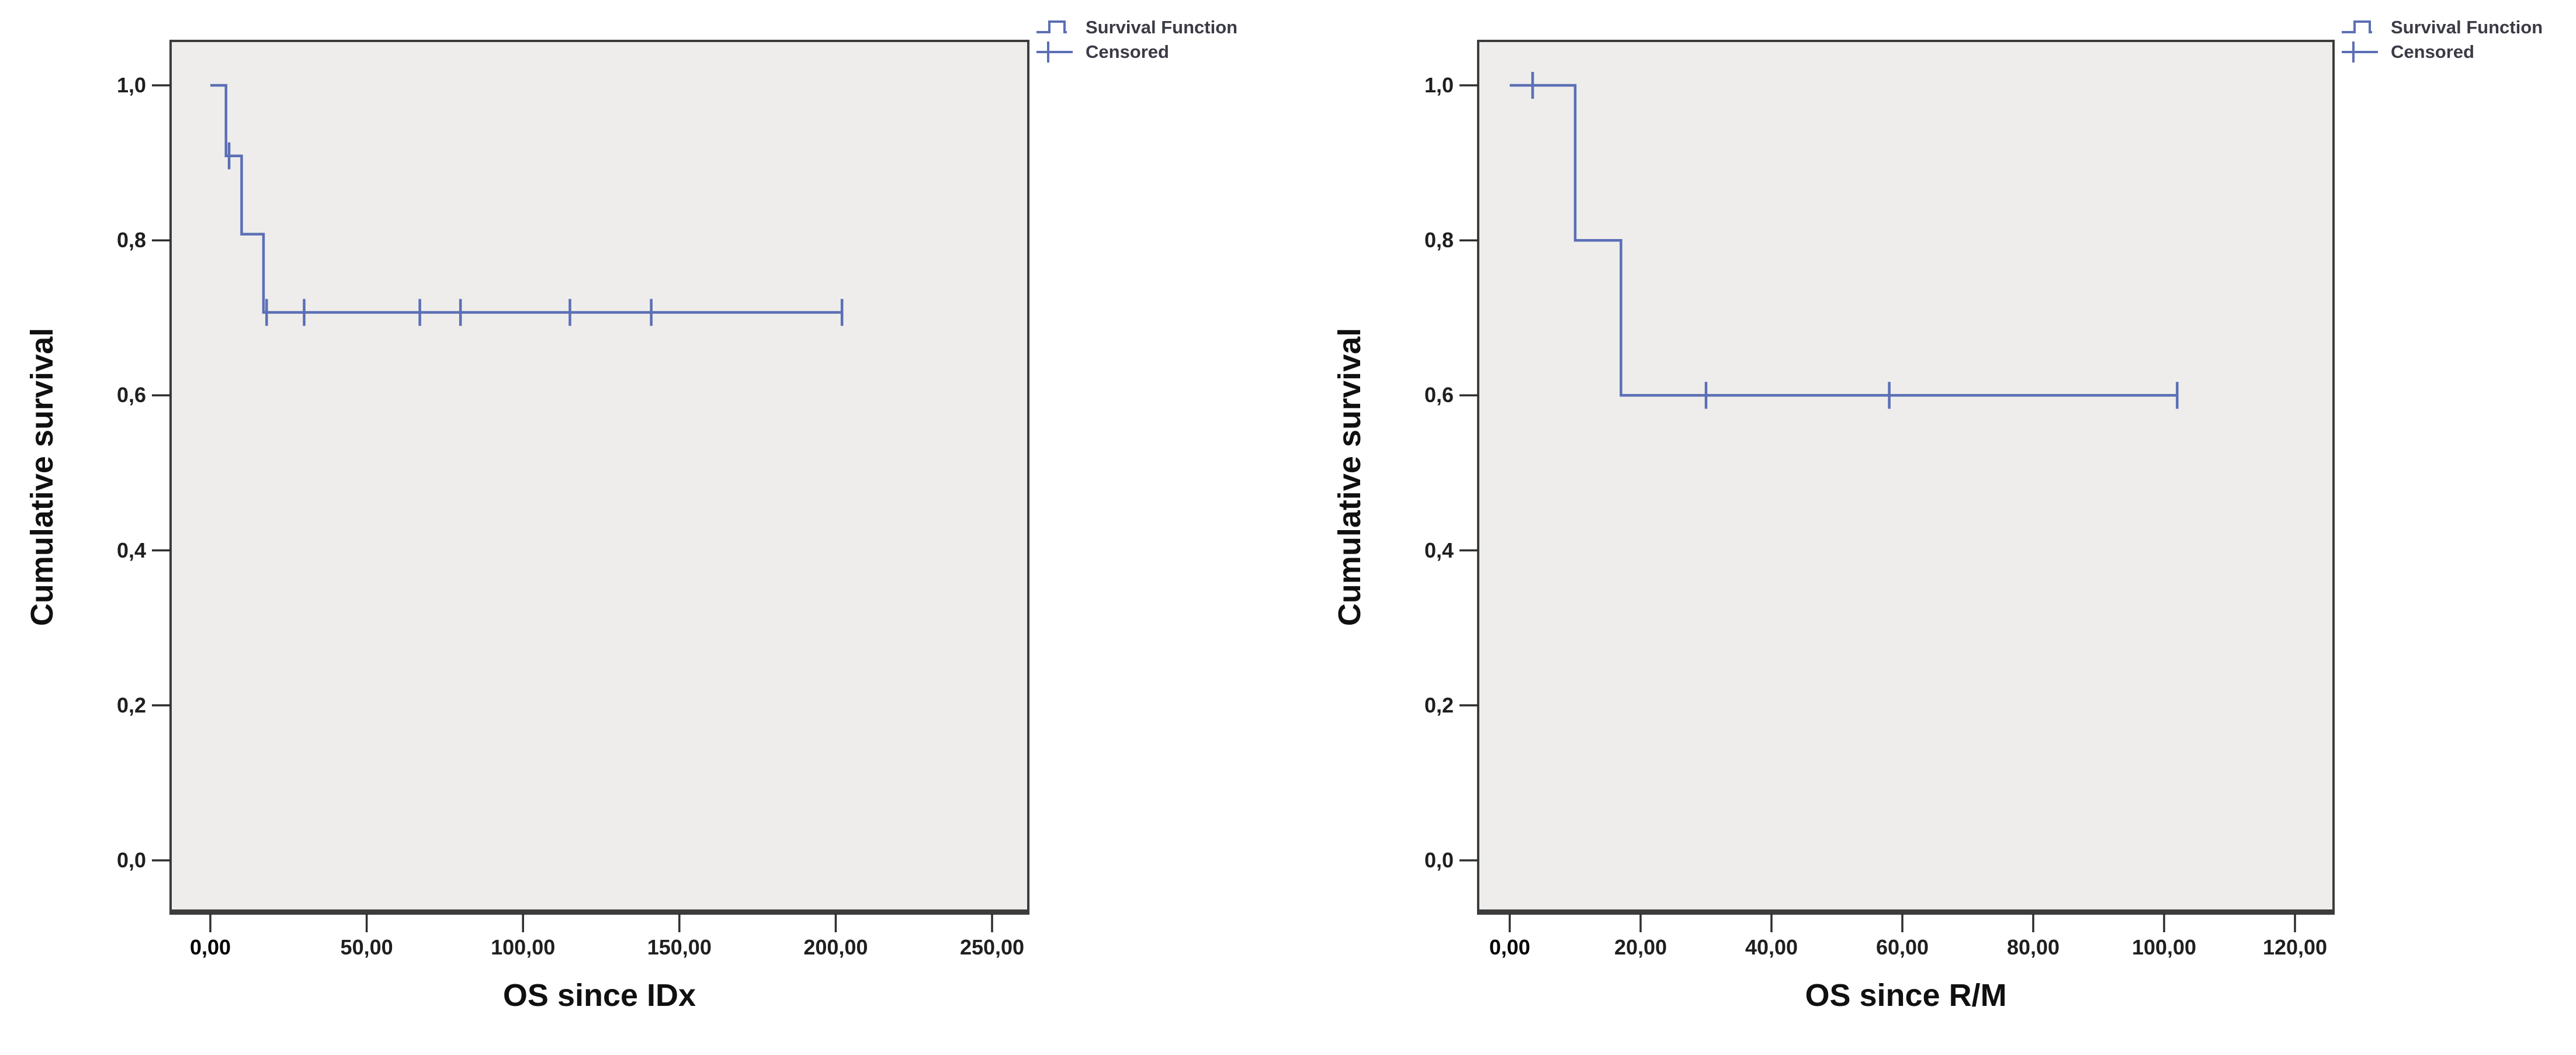 Image resolution: width=2576 pixels, height=1055 pixels. What do you see at coordinates (599, 995) in the screenshot?
I see `x-axis-title: OS since IDx` at bounding box center [599, 995].